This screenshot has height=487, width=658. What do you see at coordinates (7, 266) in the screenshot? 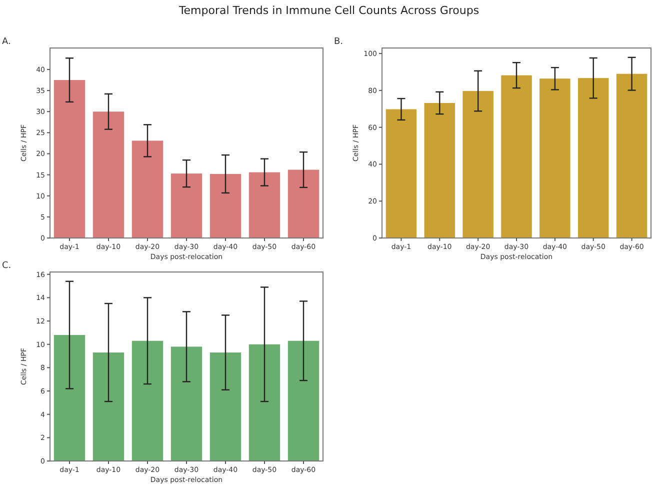
I see `chart-title: C.` at bounding box center [7, 266].